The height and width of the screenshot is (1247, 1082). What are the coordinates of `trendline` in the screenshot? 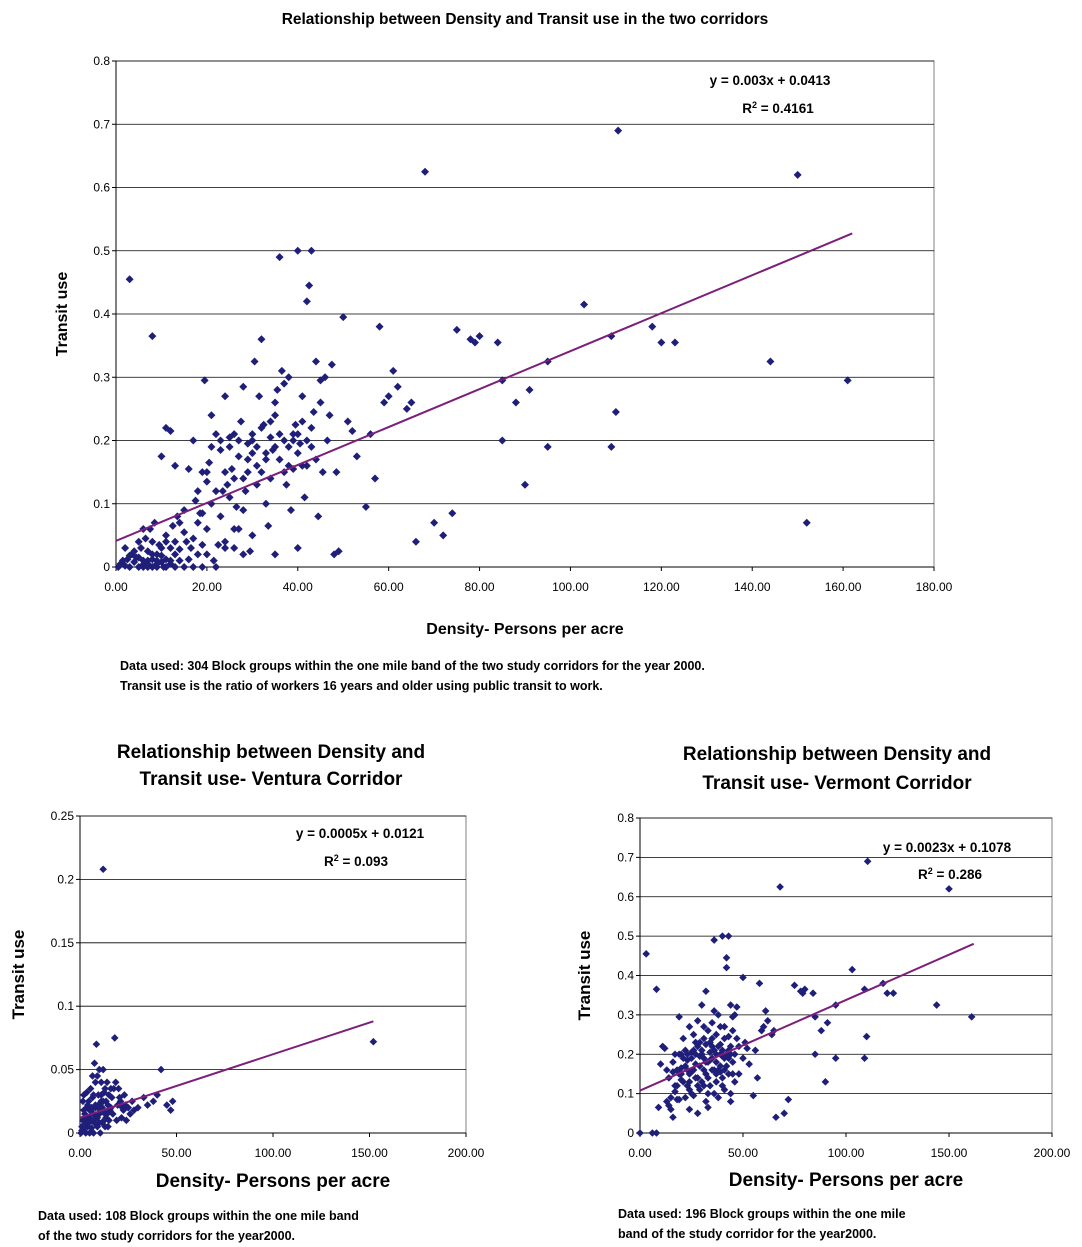 It's located at (807, 1017).